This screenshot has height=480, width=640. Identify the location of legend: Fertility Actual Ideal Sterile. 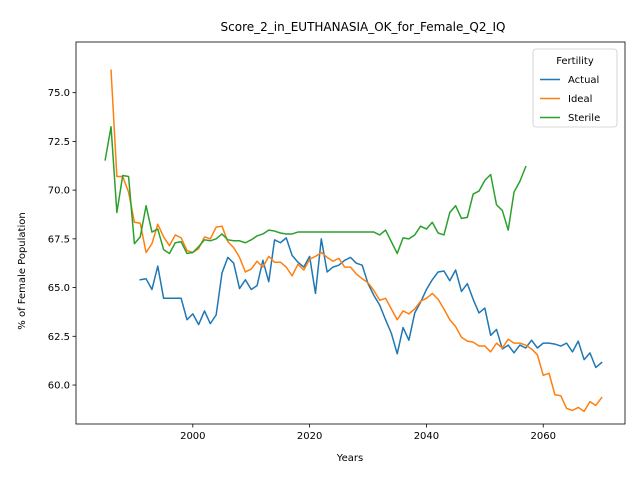
(575, 88).